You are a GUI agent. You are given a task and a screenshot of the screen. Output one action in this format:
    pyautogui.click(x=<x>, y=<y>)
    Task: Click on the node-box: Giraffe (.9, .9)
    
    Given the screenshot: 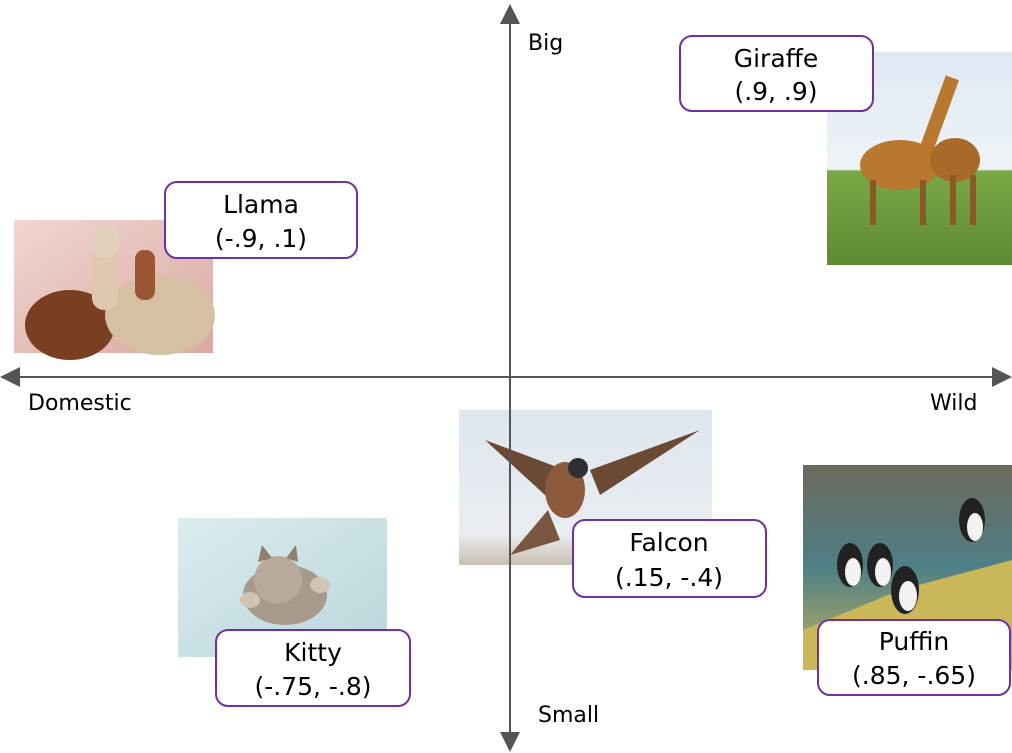 What is the action you would take?
    pyautogui.click(x=776, y=73)
    